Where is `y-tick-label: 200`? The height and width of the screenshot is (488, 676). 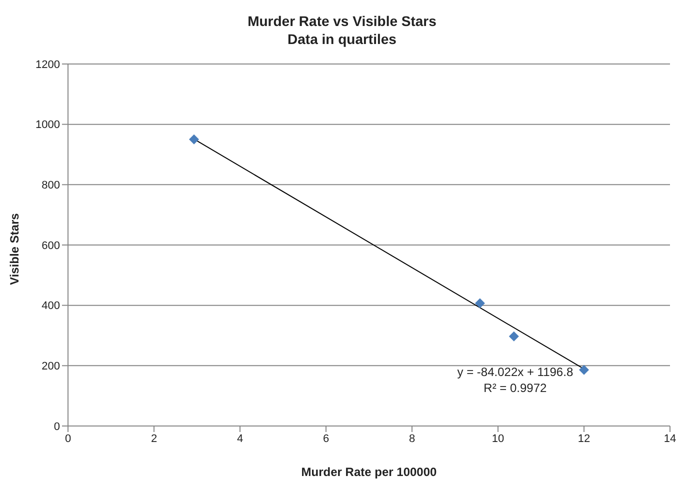 y-tick-label: 200 is located at coordinates (51, 366).